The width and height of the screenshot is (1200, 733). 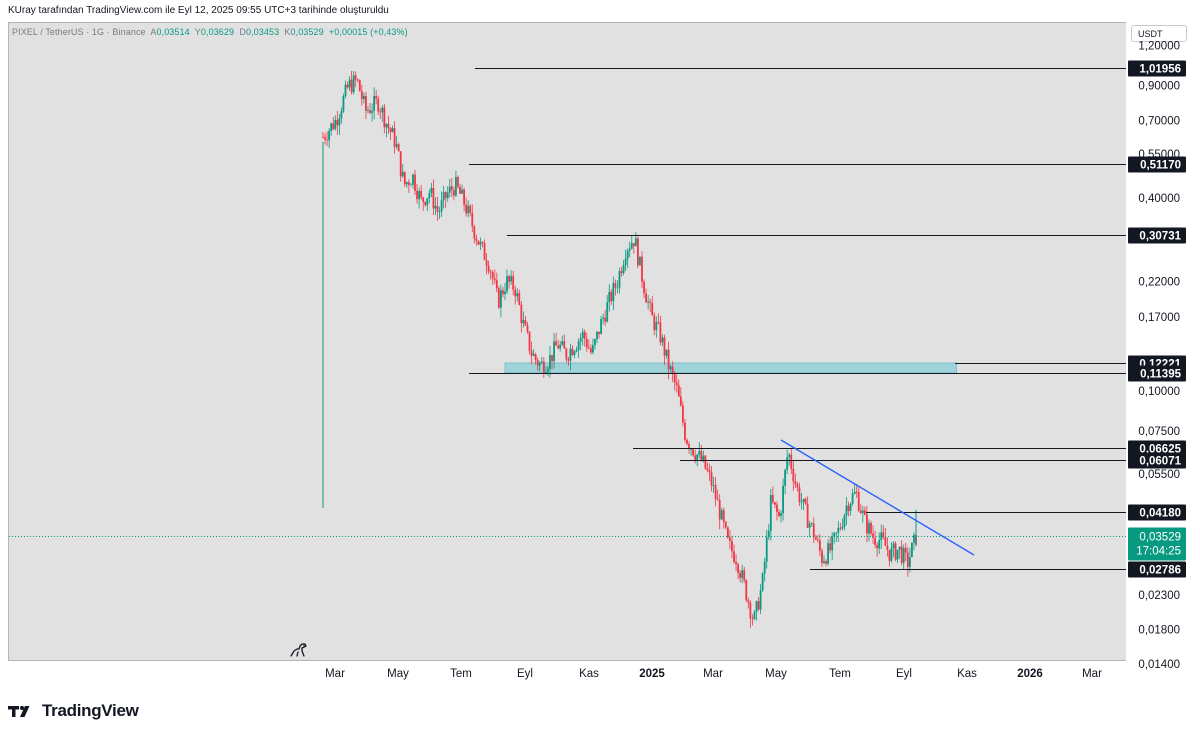 I want to click on legend-close-label: K, so click(x=287, y=32).